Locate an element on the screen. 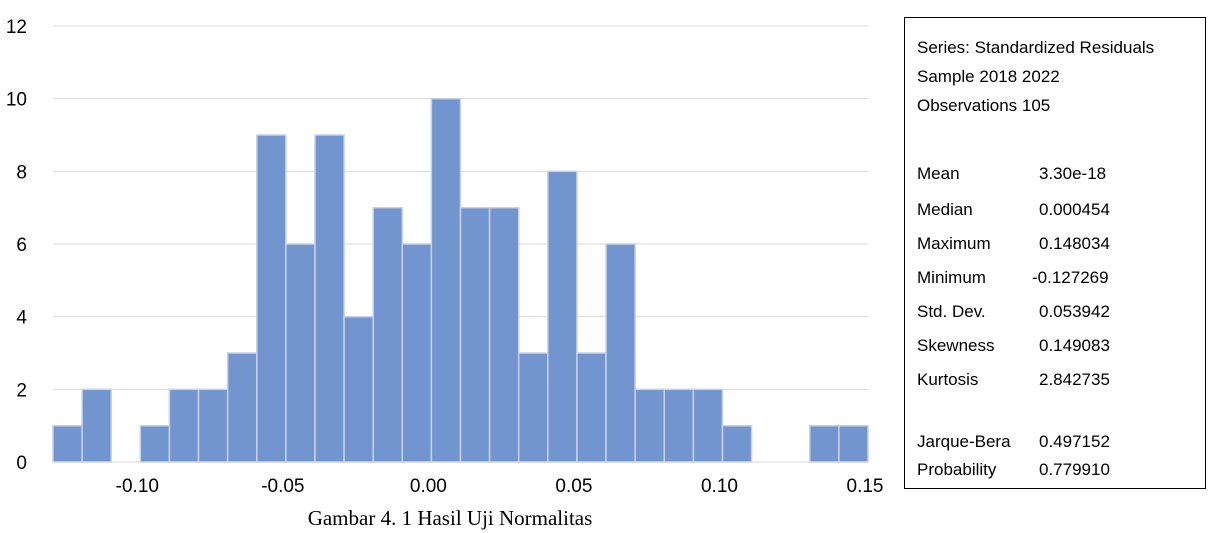 Image resolution: width=1213 pixels, height=533 pixels. x-tick-label: 0.05 is located at coordinates (573, 486).